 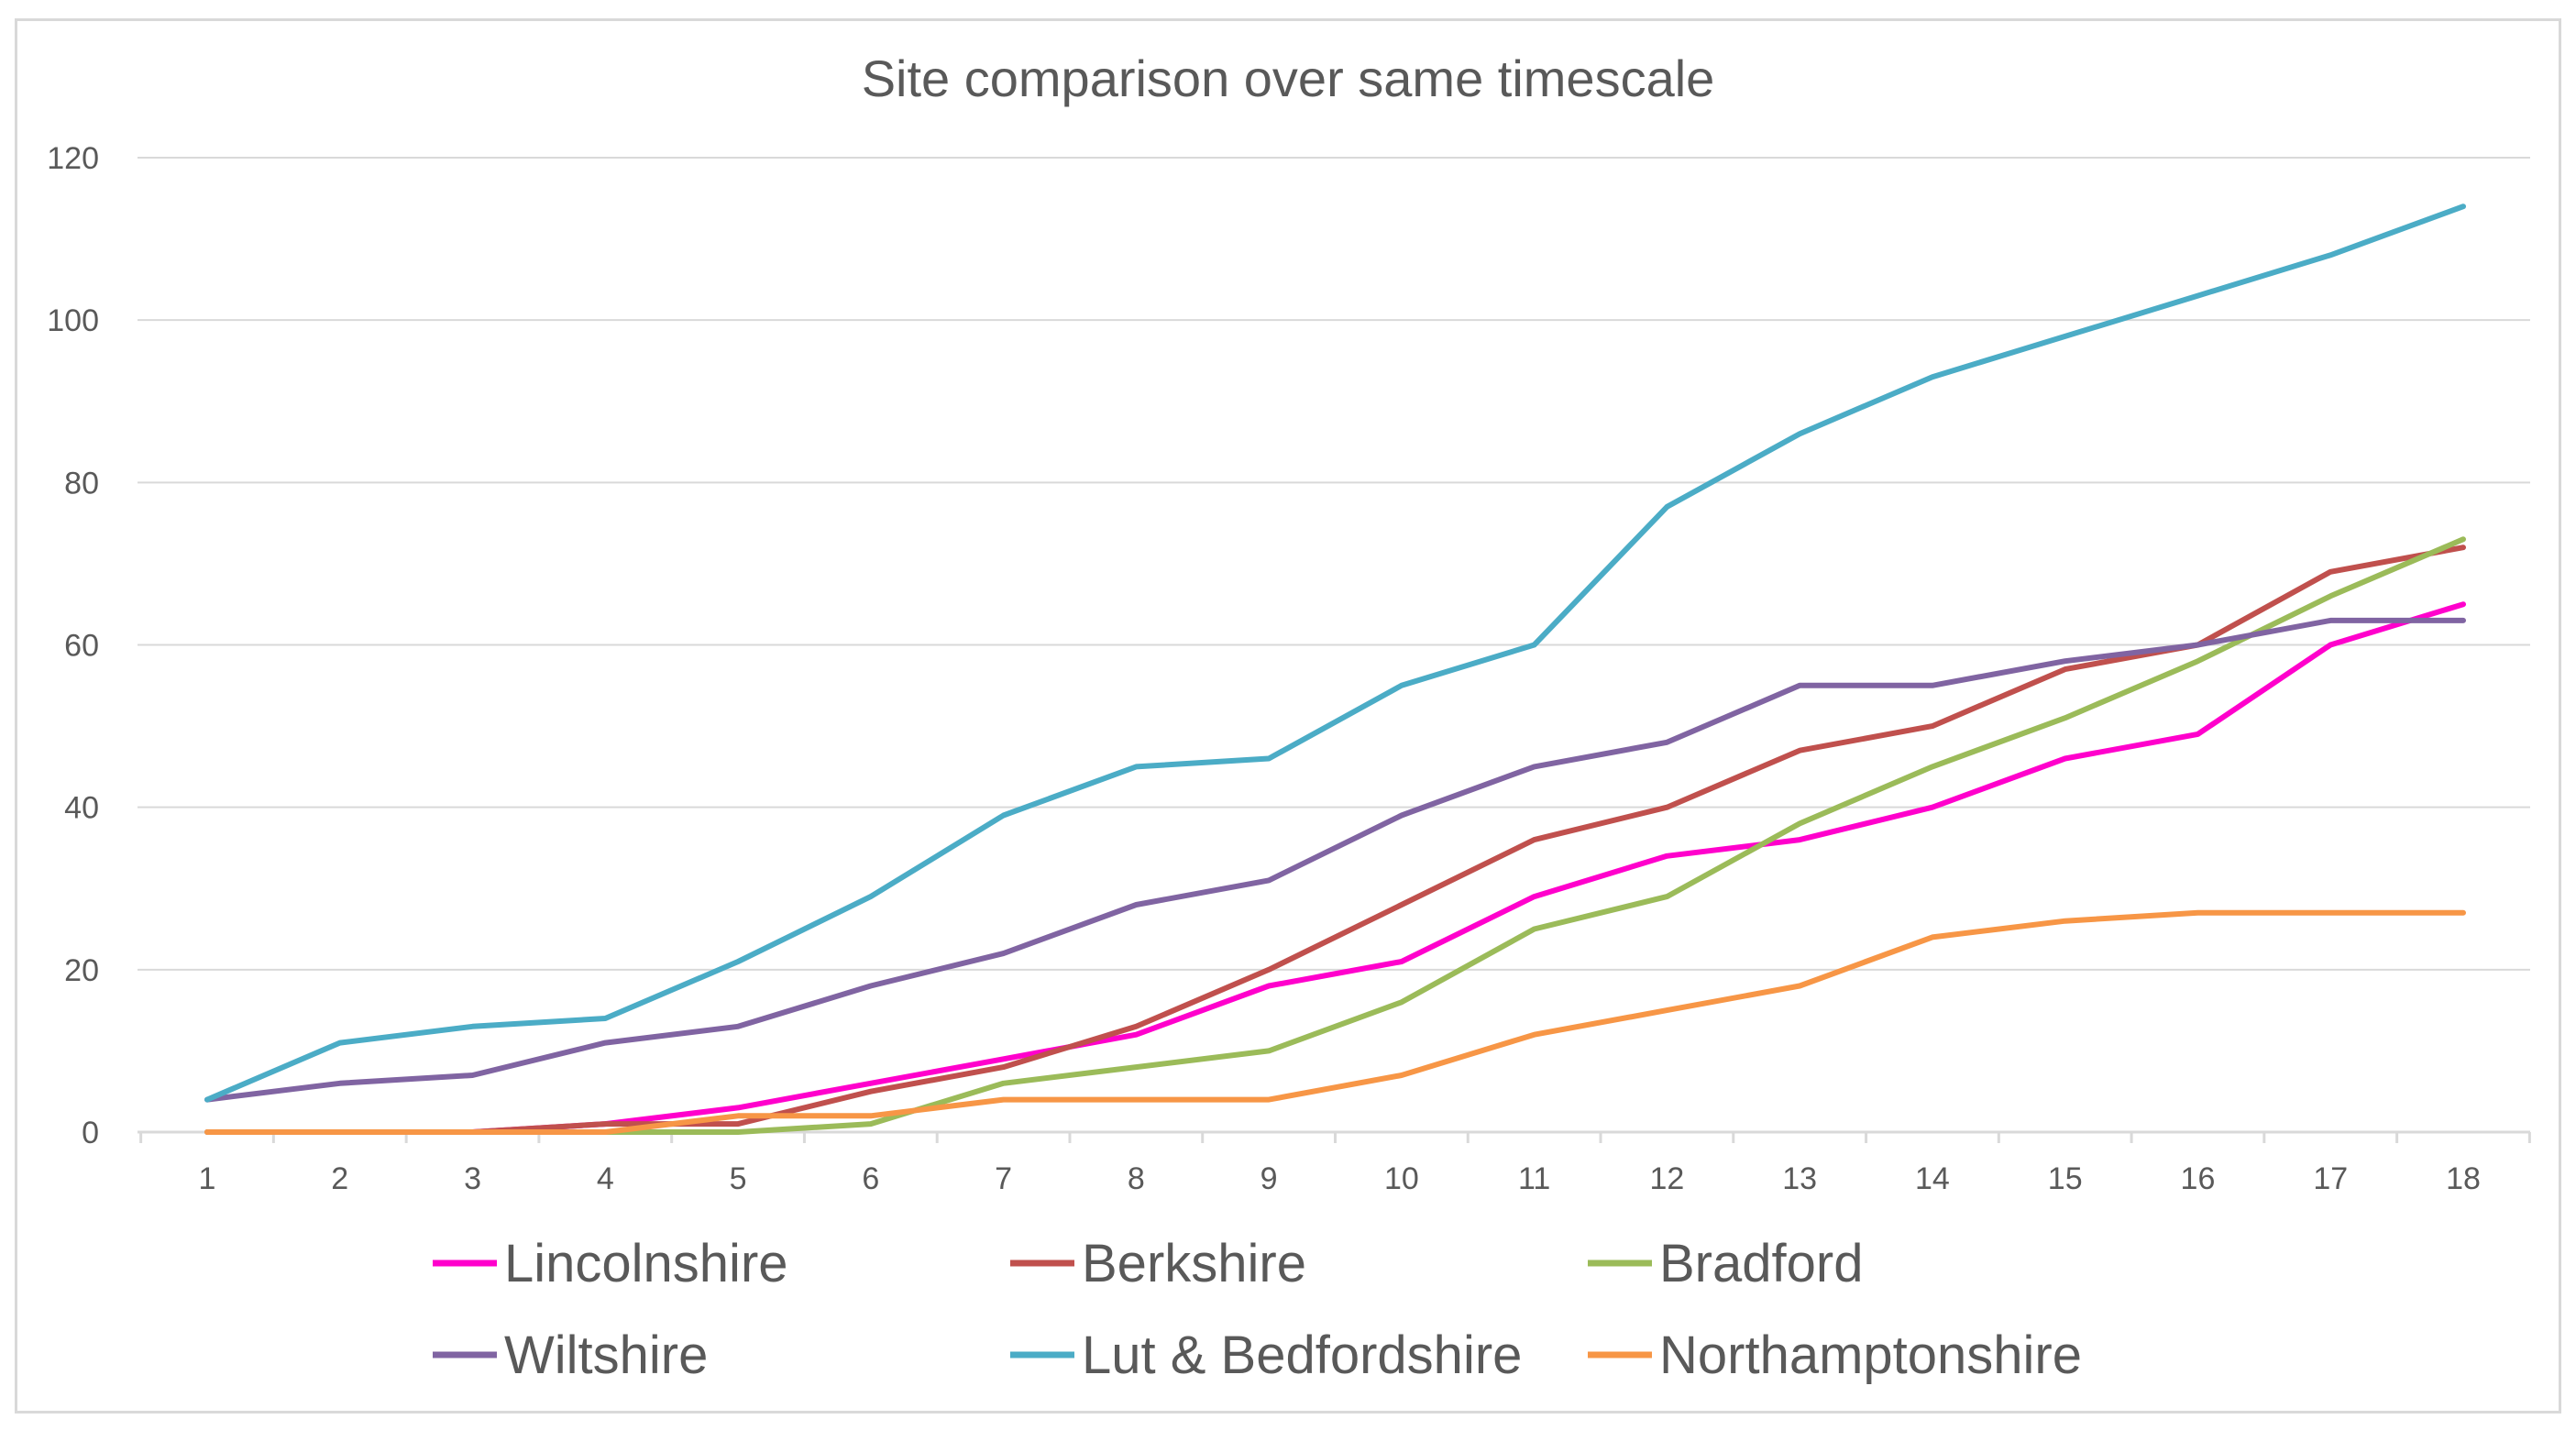 I want to click on x-tick-label: 18, so click(x=2463, y=1178).